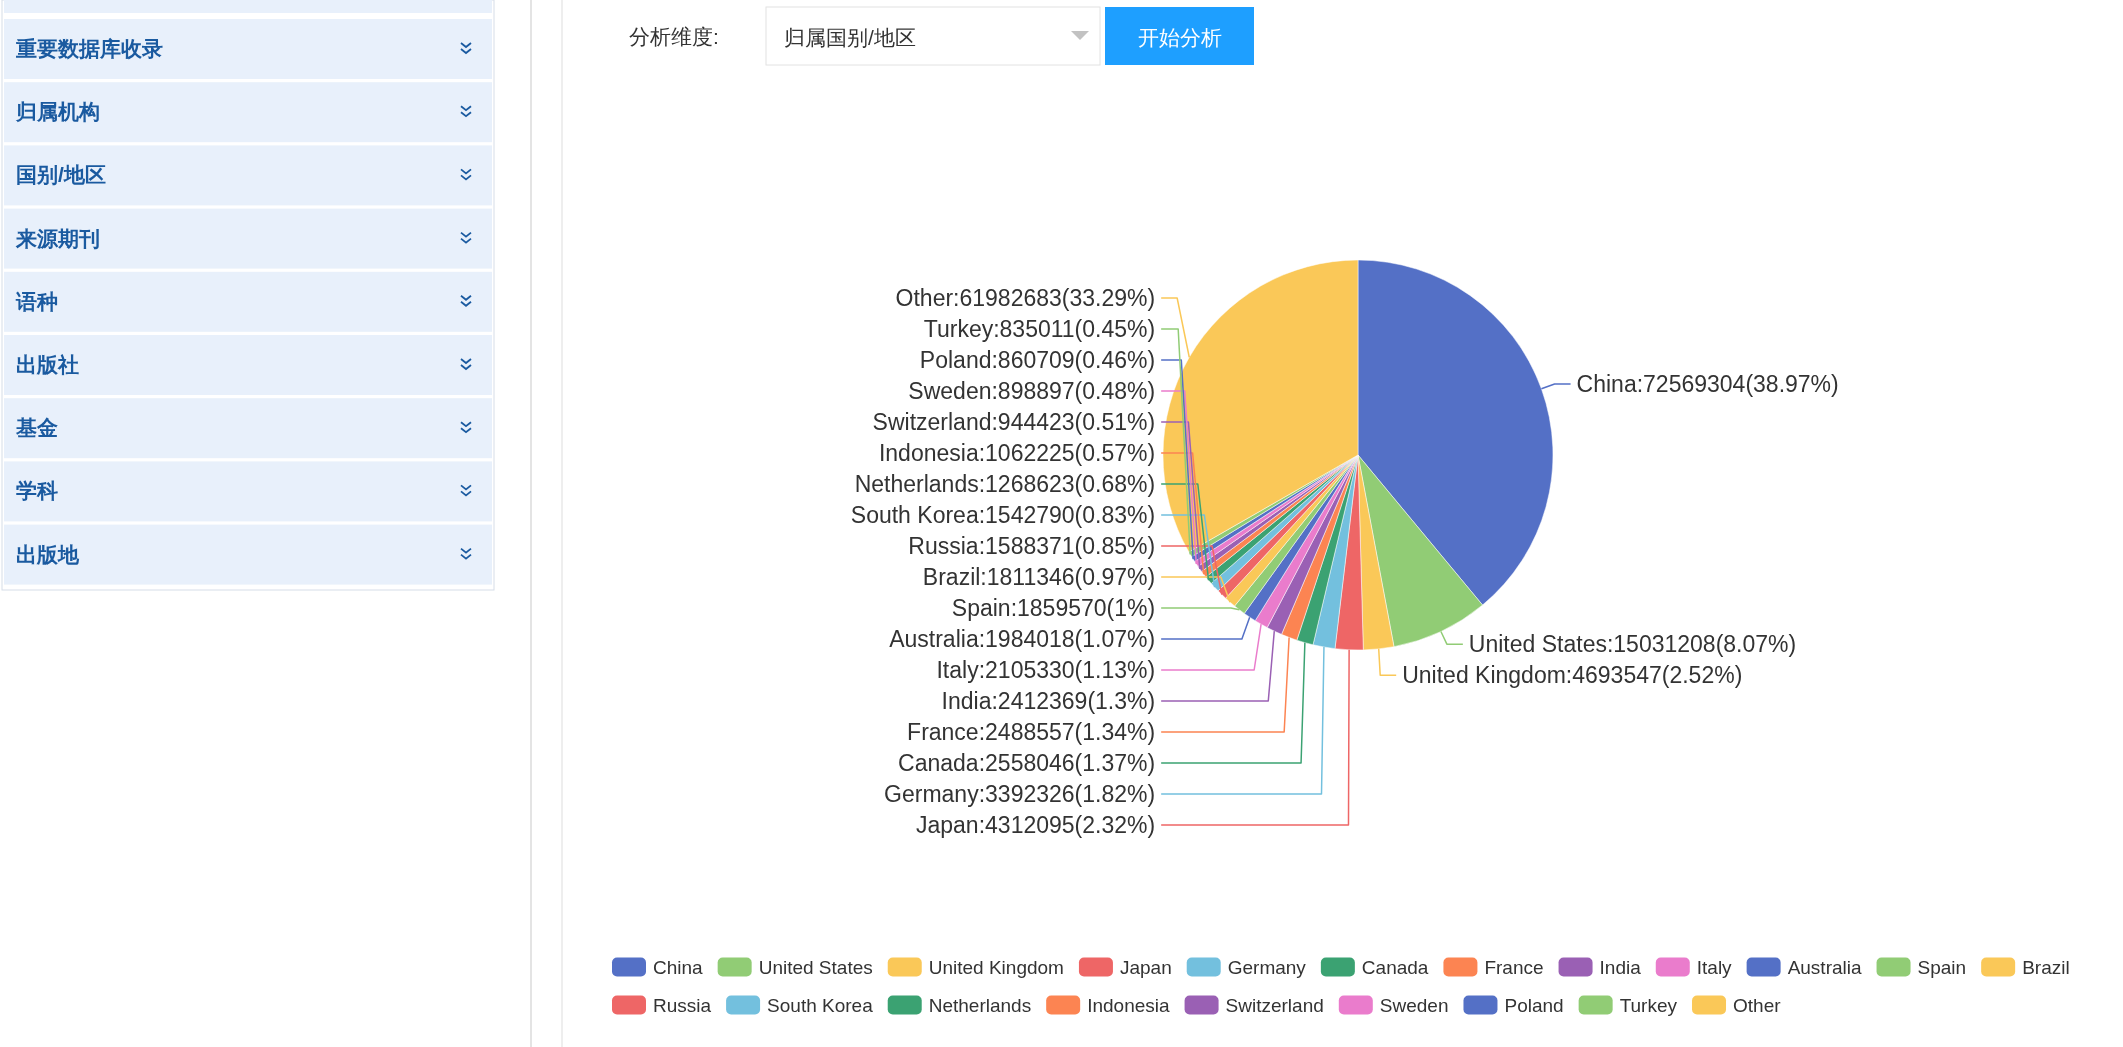 The height and width of the screenshot is (1047, 2123). Describe the element at coordinates (1017, 453) in the screenshot. I see `data-label: Indonesia:1062225(0.57%)` at that location.